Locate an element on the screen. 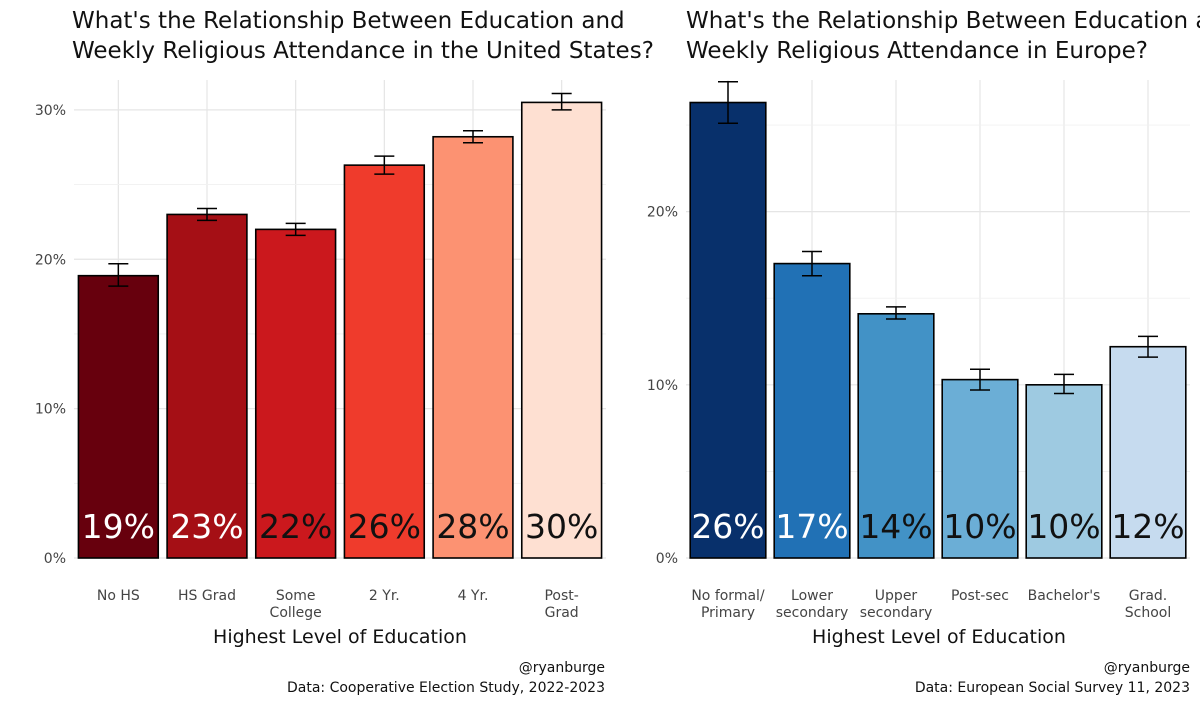  eu-data-label-2: 17% is located at coordinates (811, 526).